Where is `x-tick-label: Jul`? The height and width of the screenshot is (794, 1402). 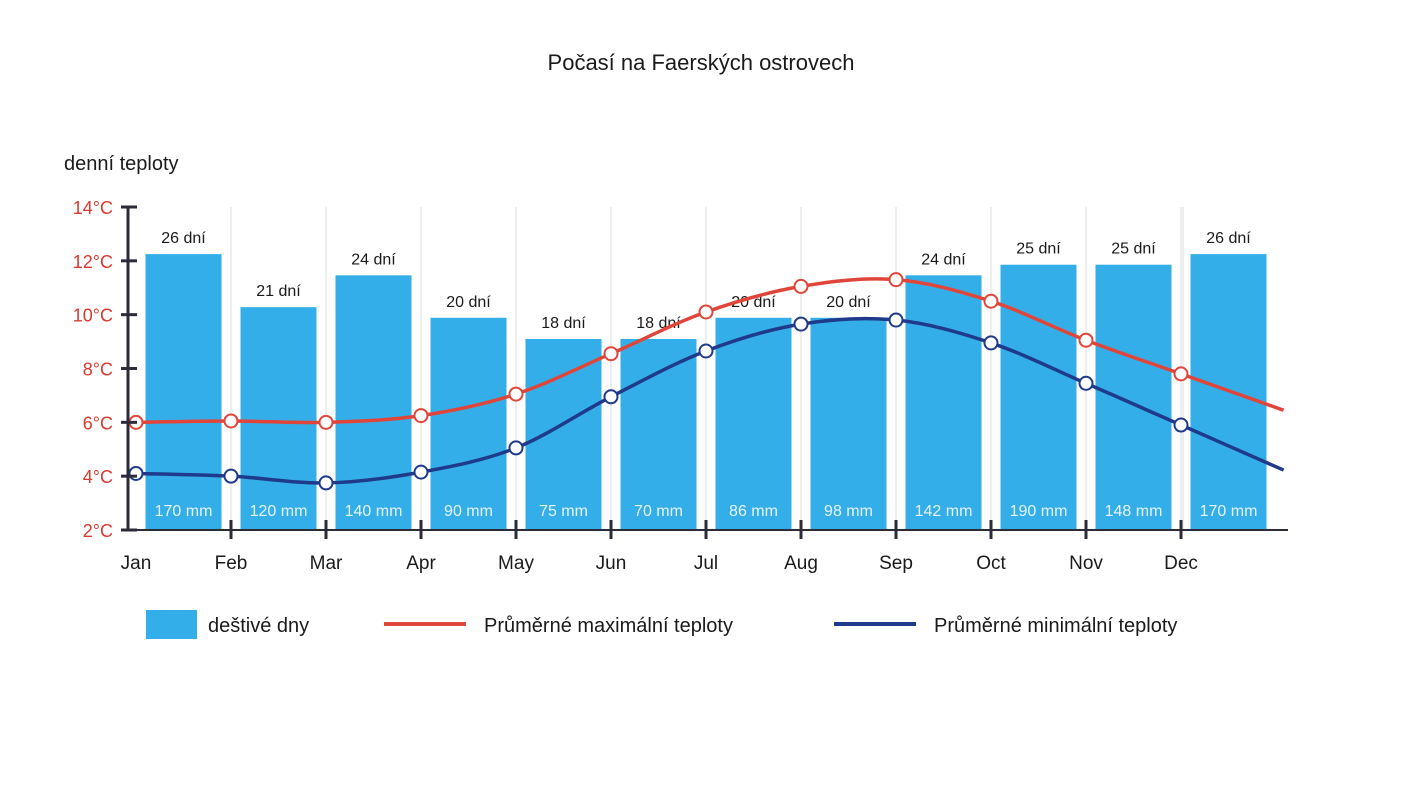 x-tick-label: Jul is located at coordinates (706, 563).